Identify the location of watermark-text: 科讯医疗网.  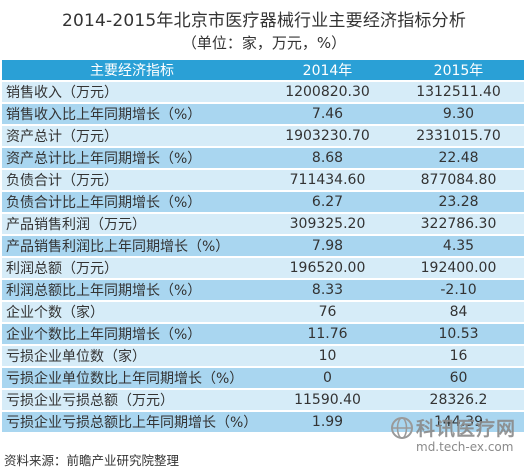
(466, 429).